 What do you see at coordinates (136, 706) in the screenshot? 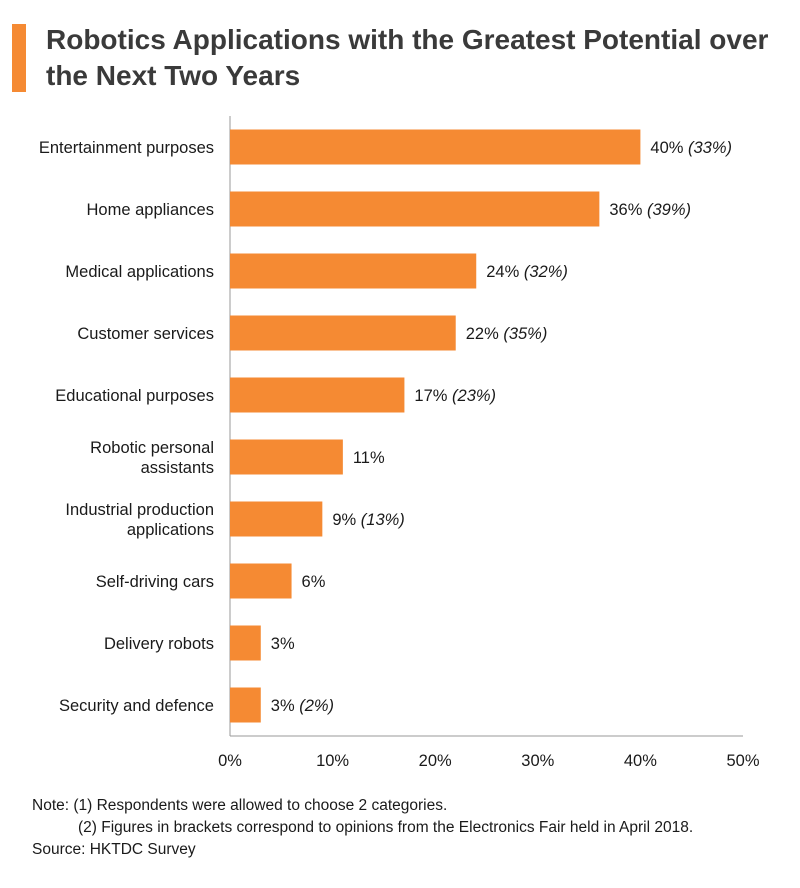
I see `category-label: Security and defence` at bounding box center [136, 706].